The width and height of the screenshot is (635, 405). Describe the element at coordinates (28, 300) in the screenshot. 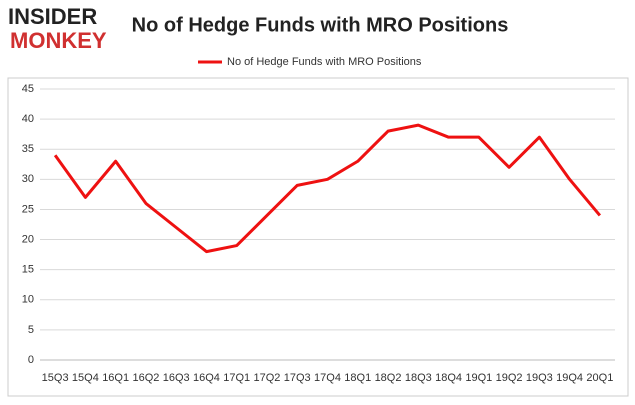

I see `y-tick-label: 10` at that location.